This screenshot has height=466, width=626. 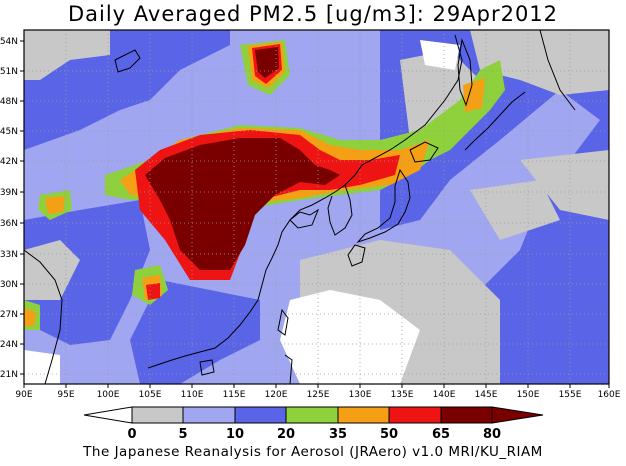 What do you see at coordinates (492, 434) in the screenshot?
I see `colorbar-label: 80` at bounding box center [492, 434].